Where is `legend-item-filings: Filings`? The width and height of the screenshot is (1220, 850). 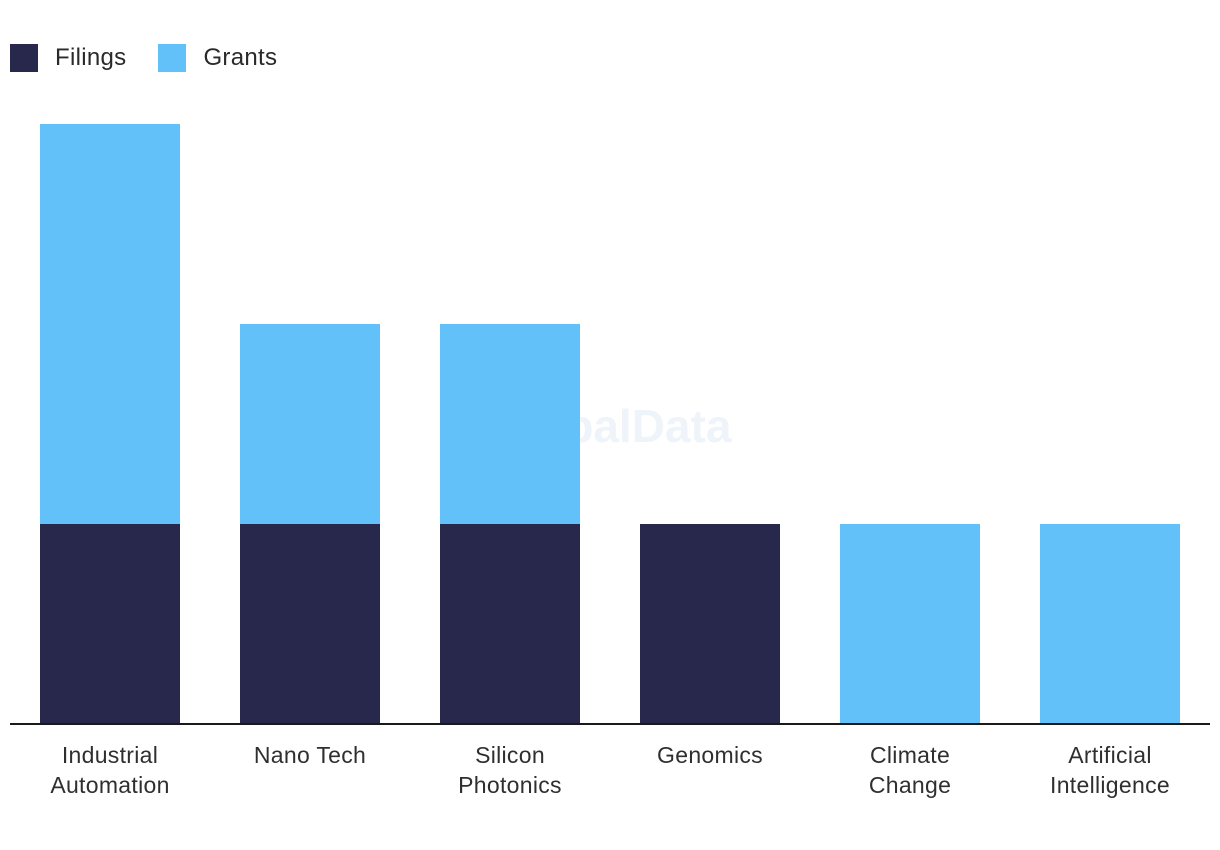
legend-item-filings: Filings is located at coordinates (68, 58).